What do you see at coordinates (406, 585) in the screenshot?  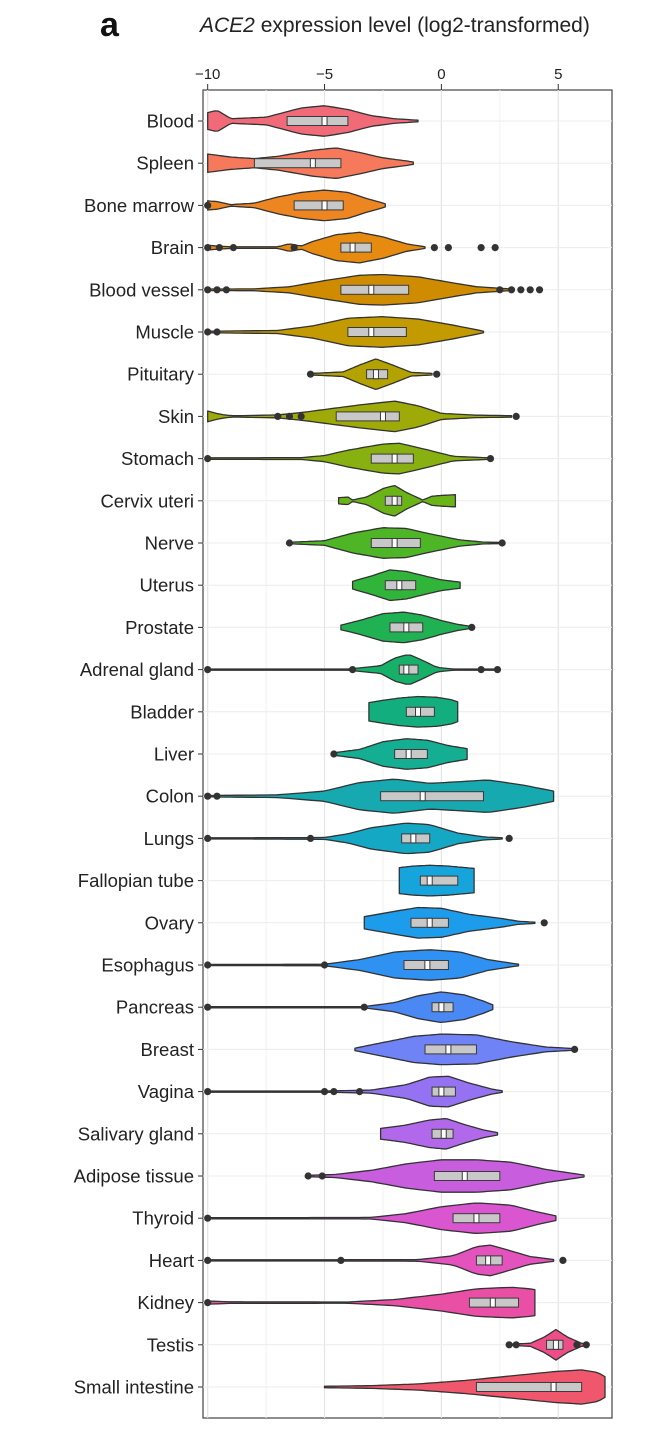 I see `violin-group-uterus` at bounding box center [406, 585].